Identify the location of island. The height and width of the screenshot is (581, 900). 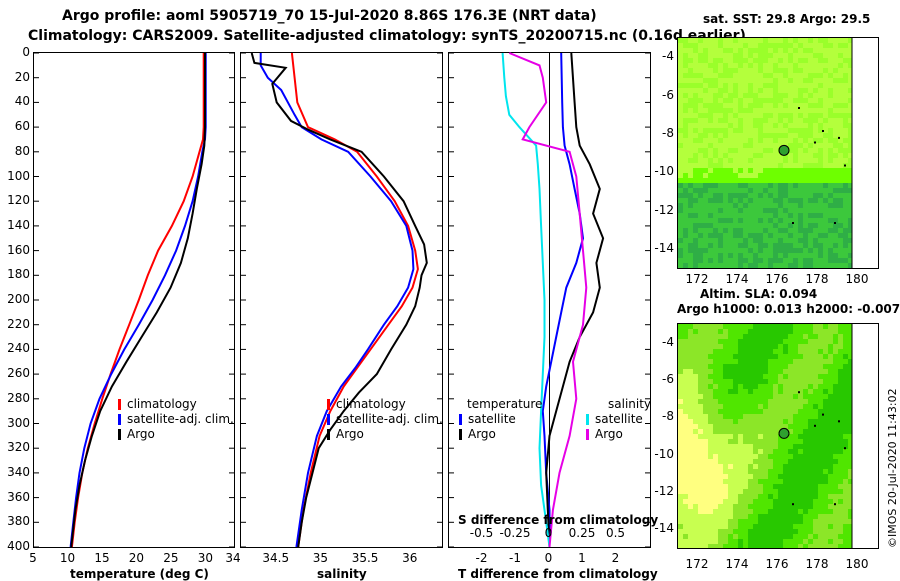
(815, 425).